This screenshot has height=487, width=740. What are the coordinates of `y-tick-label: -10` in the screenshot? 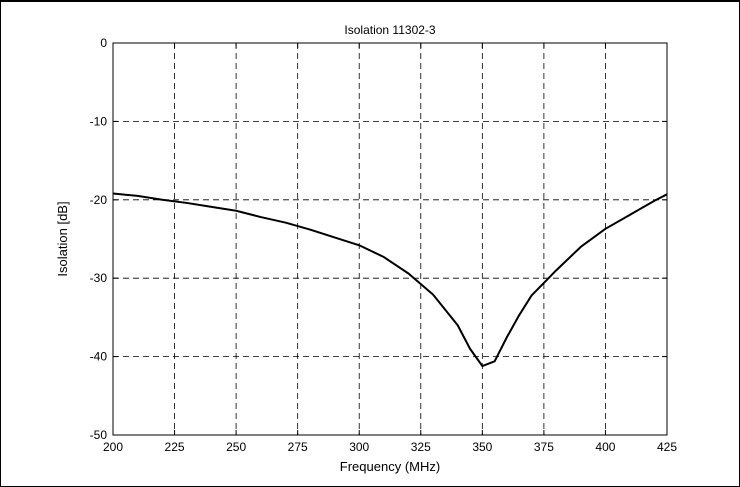 It's located at (99, 121).